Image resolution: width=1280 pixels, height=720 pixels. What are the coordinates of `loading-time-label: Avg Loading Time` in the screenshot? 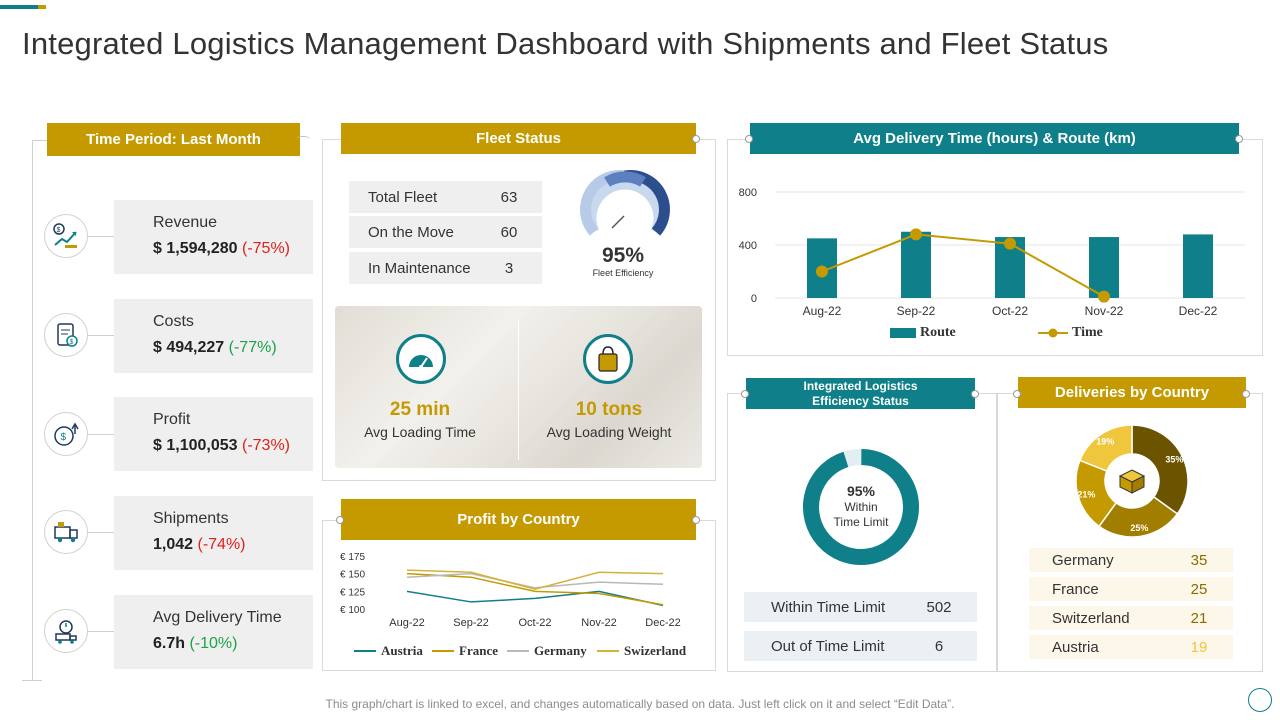 It's located at (420, 432).